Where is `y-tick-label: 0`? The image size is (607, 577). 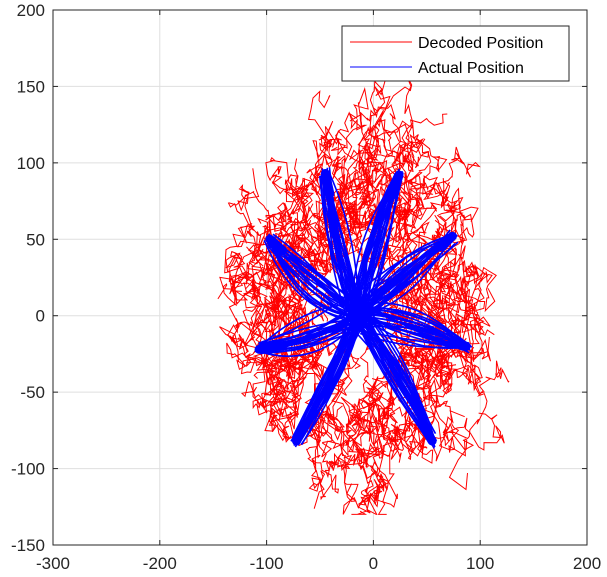 y-tick-label: 0 is located at coordinates (40, 316).